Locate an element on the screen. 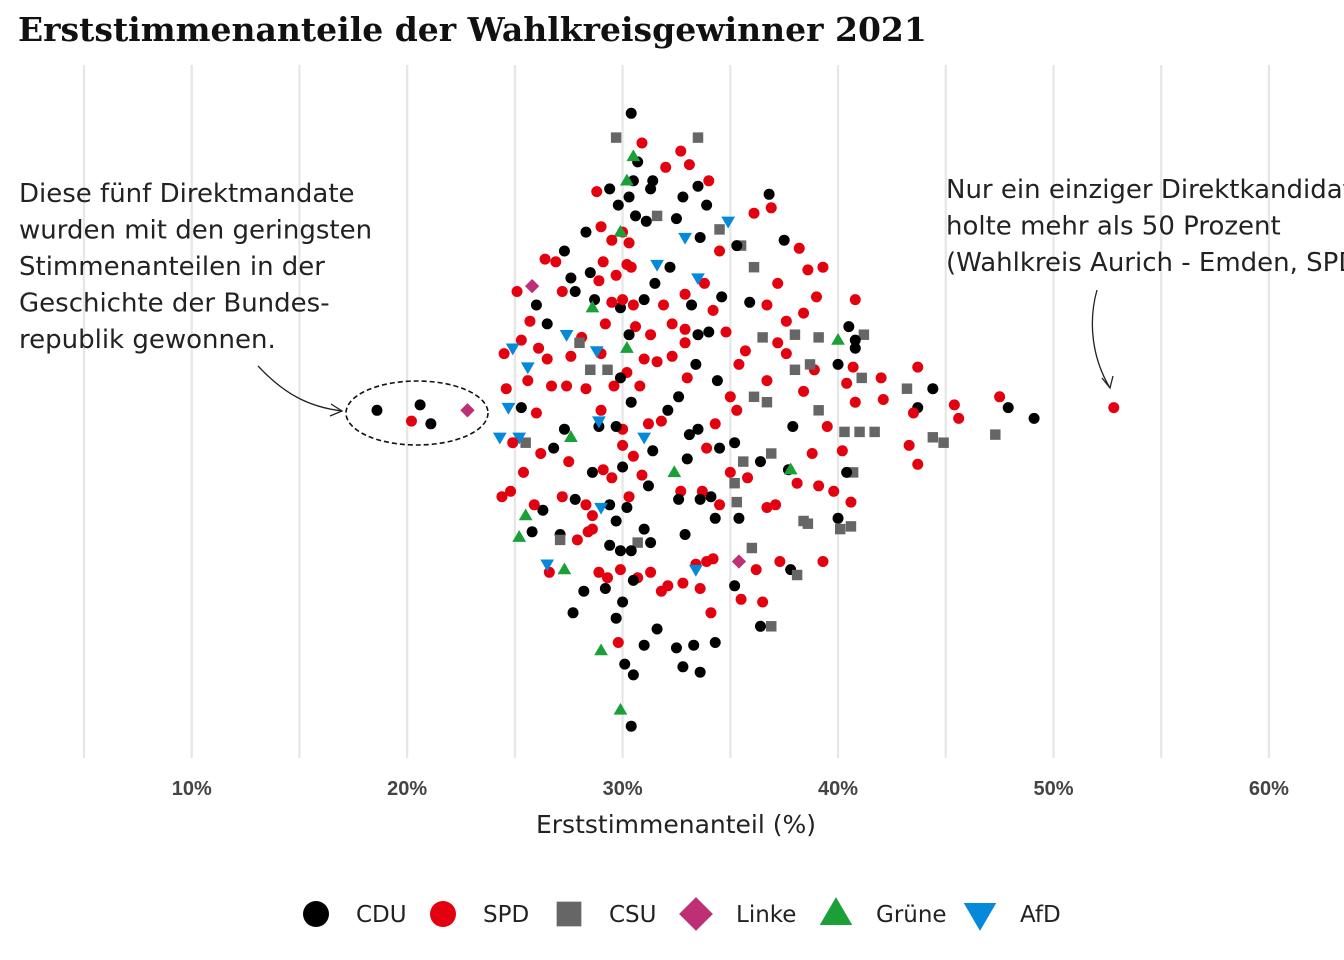 Image resolution: width=1344 pixels, height=960 pixels. legend-item-linke: Linke is located at coordinates (737, 914).